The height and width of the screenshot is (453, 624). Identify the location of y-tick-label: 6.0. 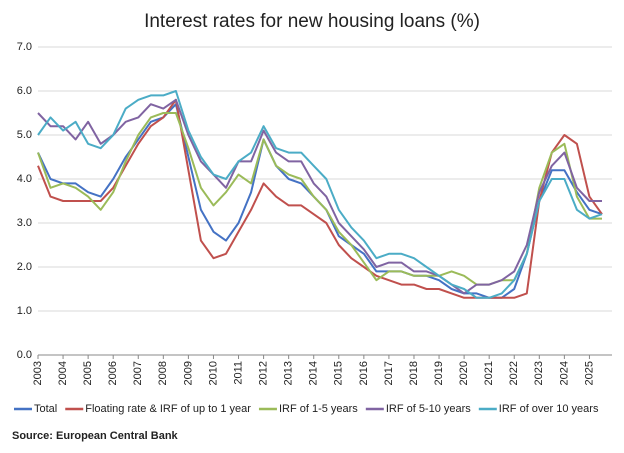
(24, 91).